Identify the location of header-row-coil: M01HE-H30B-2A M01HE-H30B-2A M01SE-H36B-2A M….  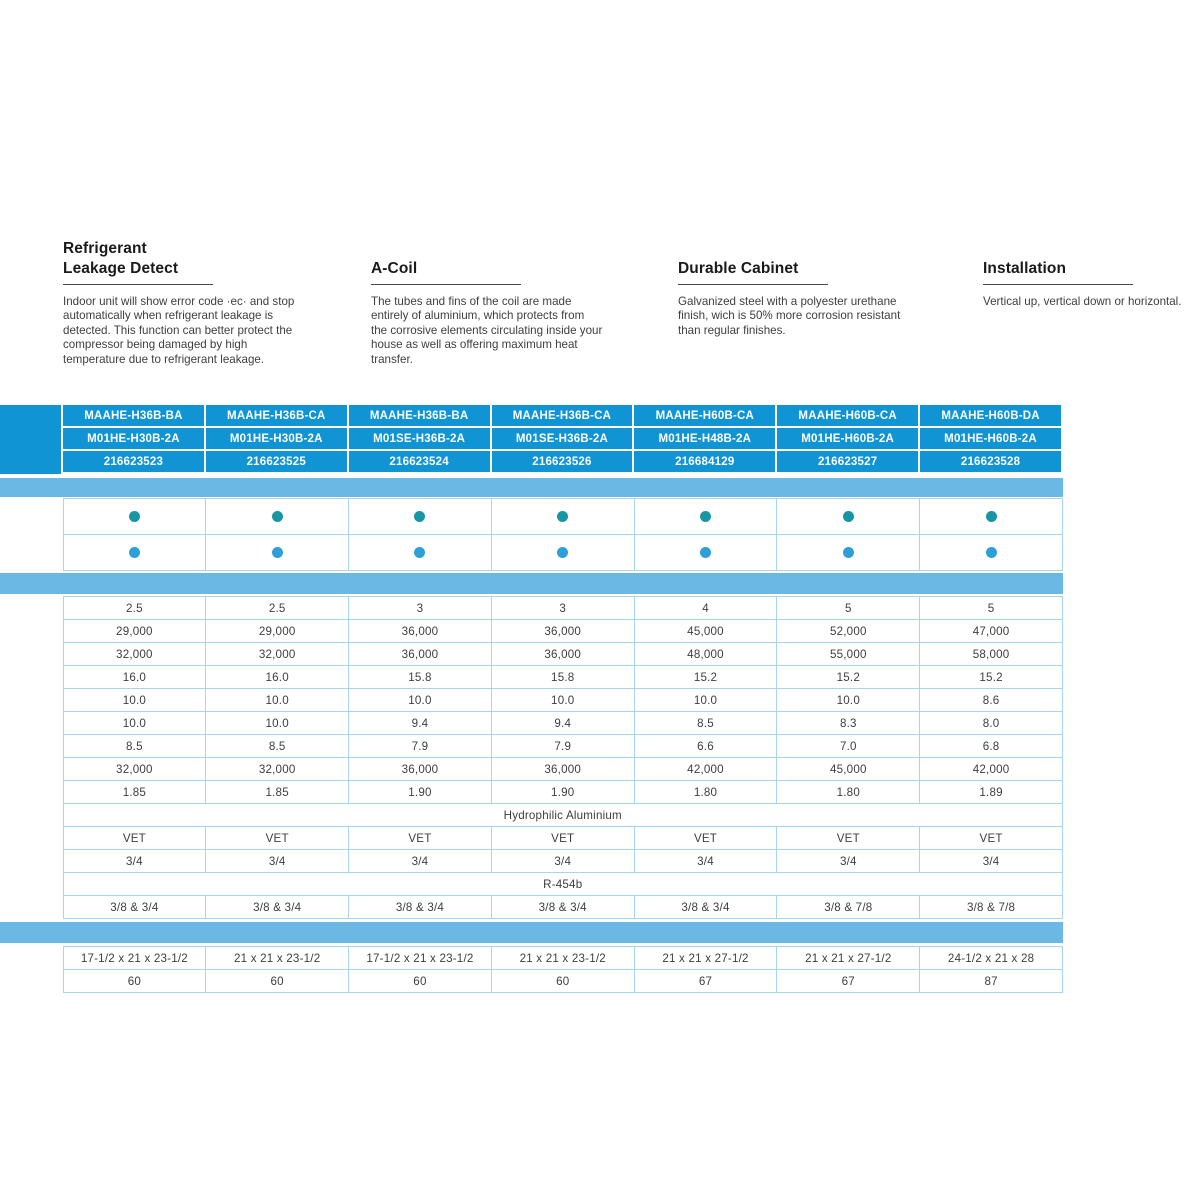
(531, 439).